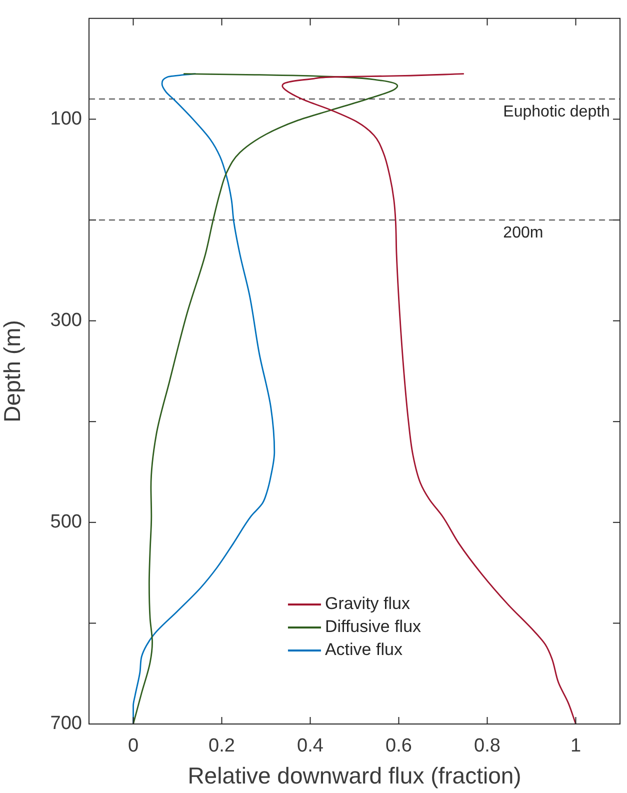 The image size is (627, 793). What do you see at coordinates (487, 746) in the screenshot?
I see `x-tick-label: 0.8` at bounding box center [487, 746].